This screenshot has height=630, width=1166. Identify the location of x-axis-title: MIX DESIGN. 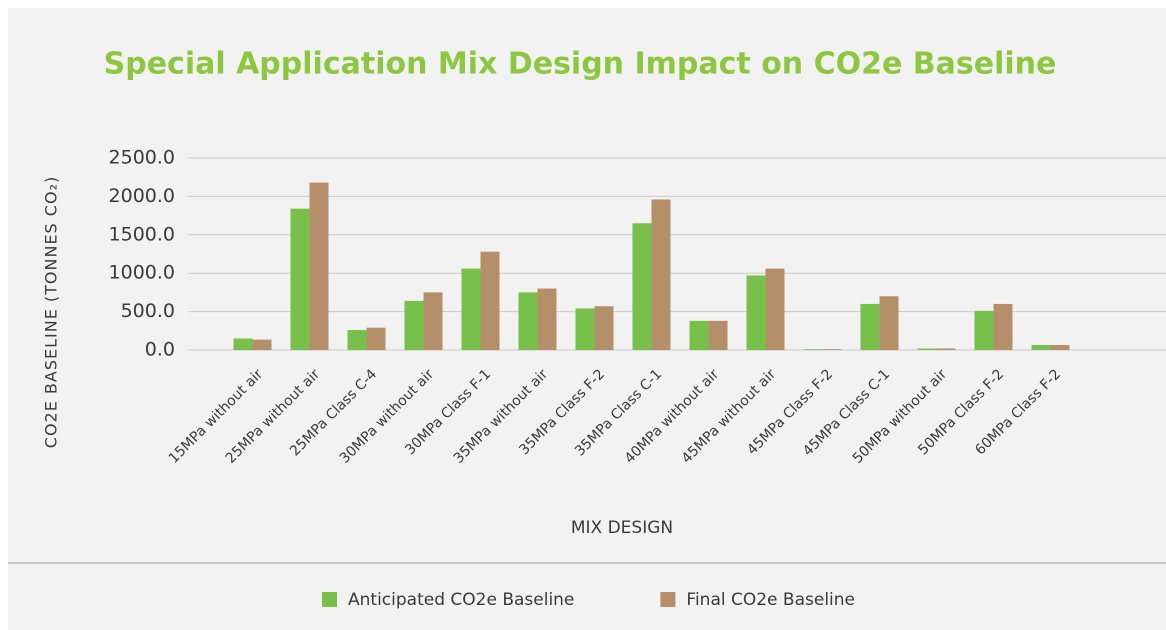
(622, 528).